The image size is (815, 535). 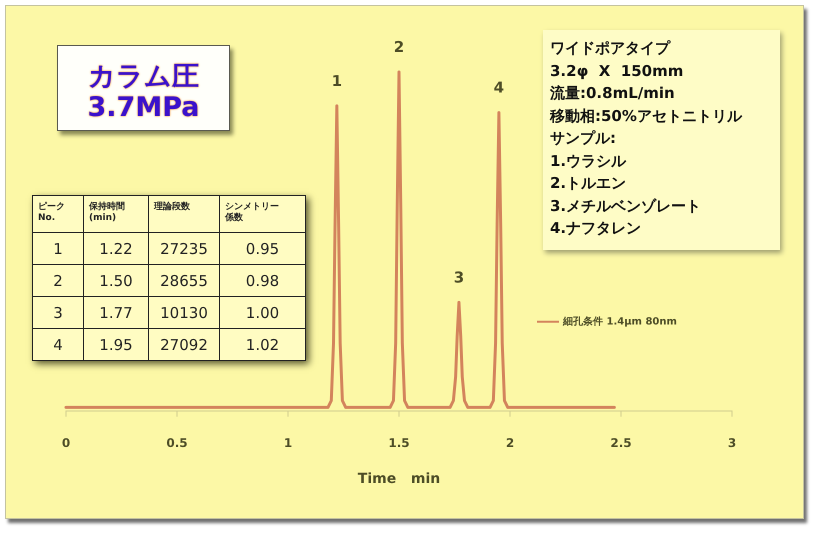 I want to click on legend-label: 細孔条件 1.4μm 80nm, so click(x=619, y=321).